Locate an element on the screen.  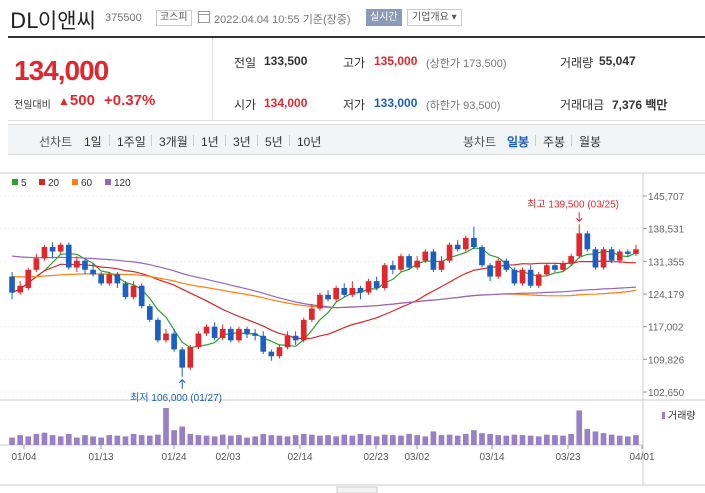
chart-legend: 5 20 60 120 is located at coordinates (71, 183).